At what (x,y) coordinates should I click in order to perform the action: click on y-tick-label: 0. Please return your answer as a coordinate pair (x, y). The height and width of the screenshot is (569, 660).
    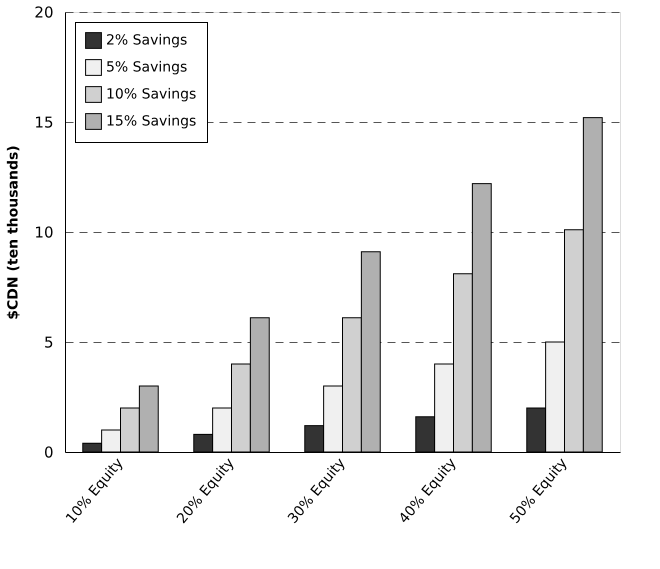
    Looking at the image, I should click on (49, 453).